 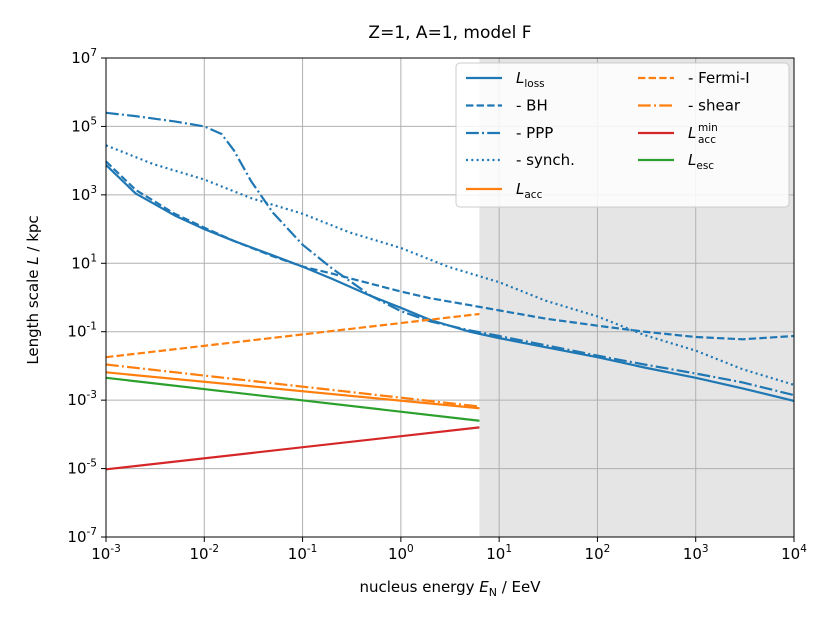 What do you see at coordinates (84, 57) in the screenshot?
I see `y-tick-label-7: 10⁷` at bounding box center [84, 57].